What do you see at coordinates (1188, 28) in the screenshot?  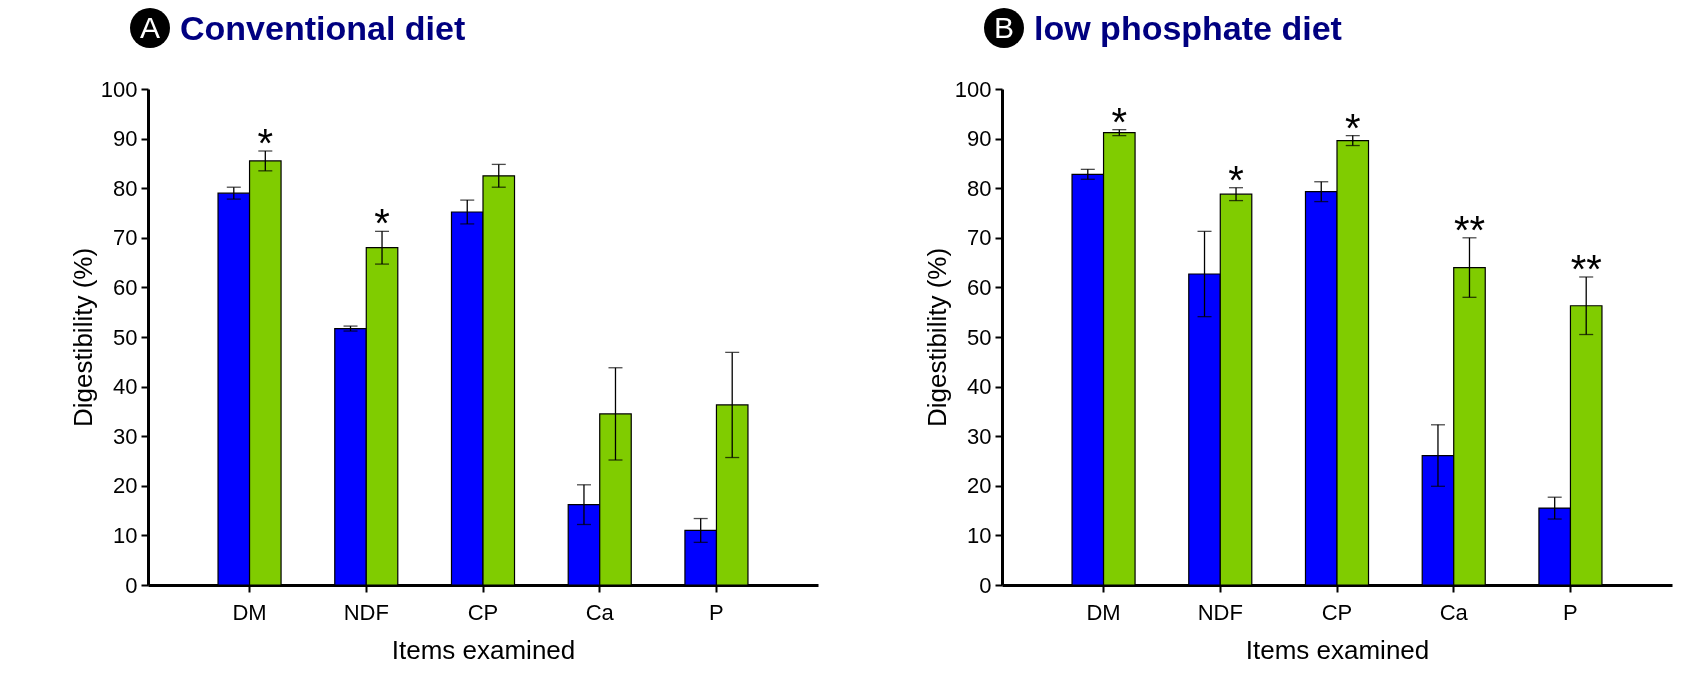 I see `chart-title: low phosphate diet` at bounding box center [1188, 28].